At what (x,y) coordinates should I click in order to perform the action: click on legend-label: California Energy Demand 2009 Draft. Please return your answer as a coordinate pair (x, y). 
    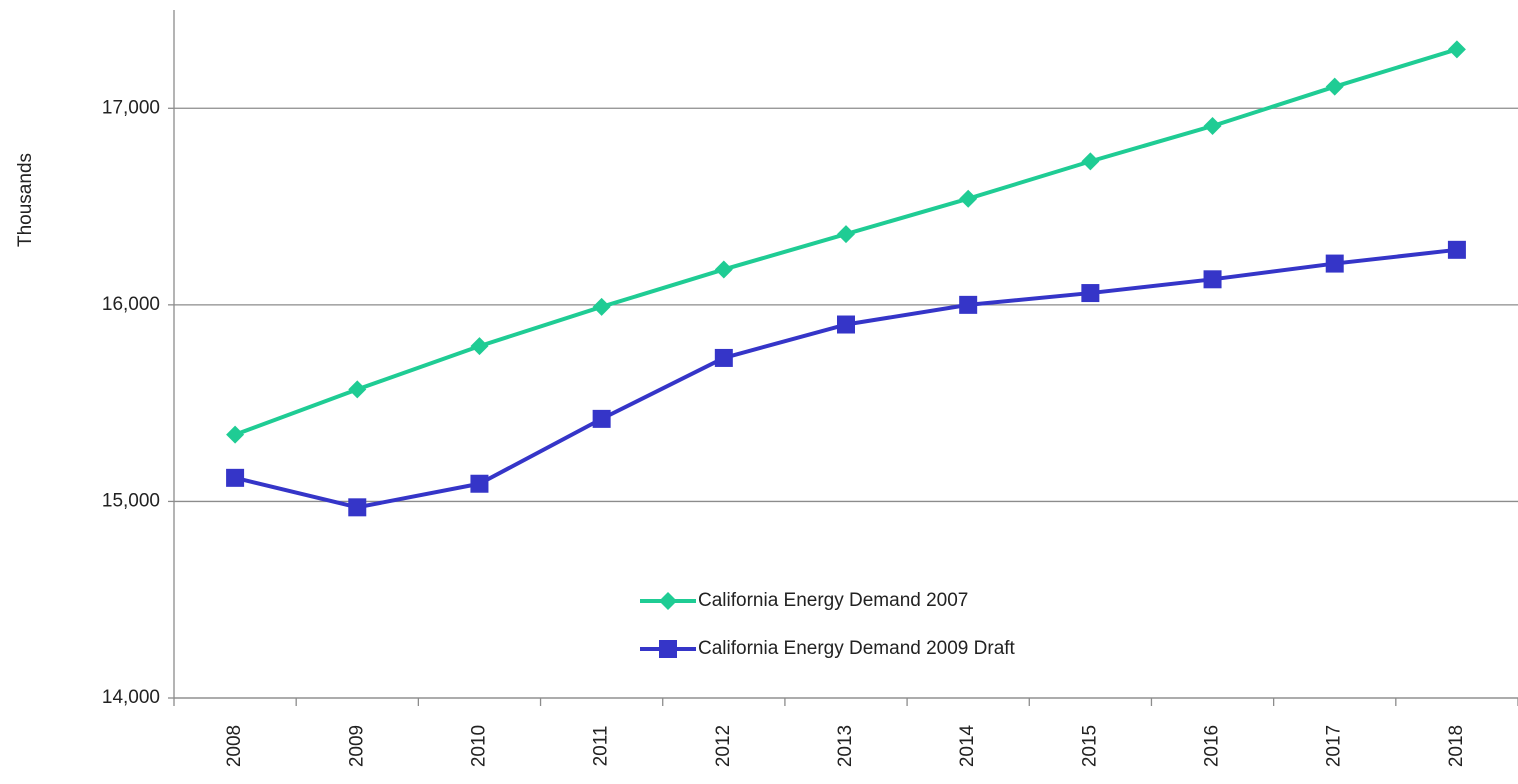
    Looking at the image, I should click on (857, 648).